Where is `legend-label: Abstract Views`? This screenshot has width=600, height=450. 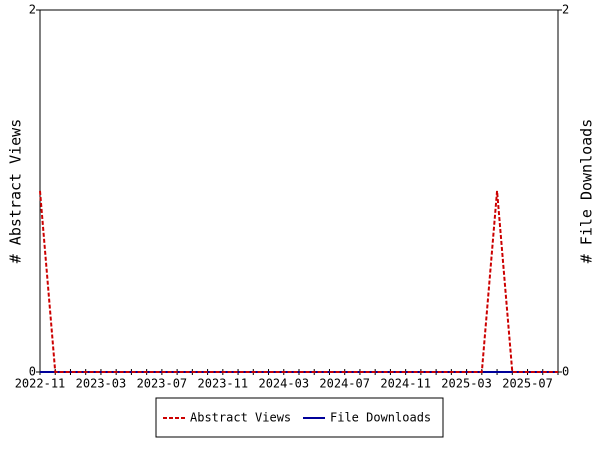
legend-label: Abstract Views is located at coordinates (240, 418).